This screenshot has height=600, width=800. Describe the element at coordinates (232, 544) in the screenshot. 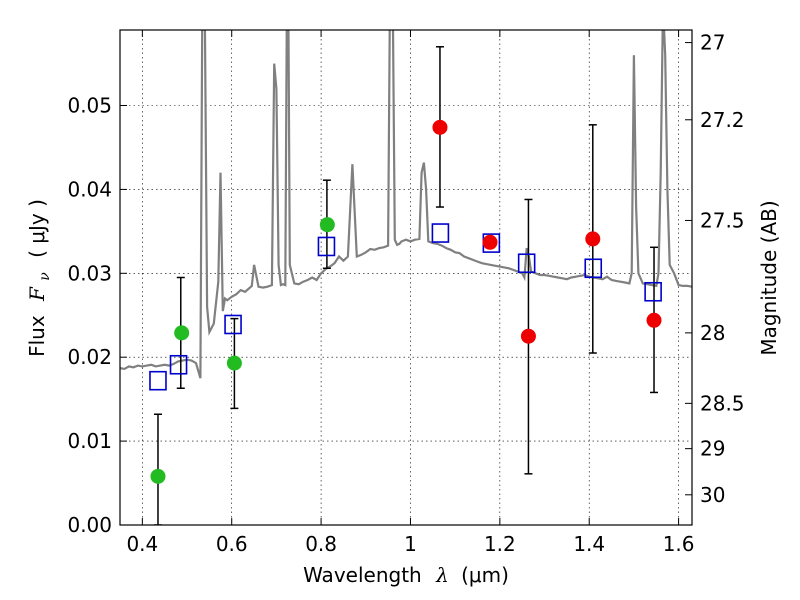

I see `x-tick-label: 0.6` at that location.